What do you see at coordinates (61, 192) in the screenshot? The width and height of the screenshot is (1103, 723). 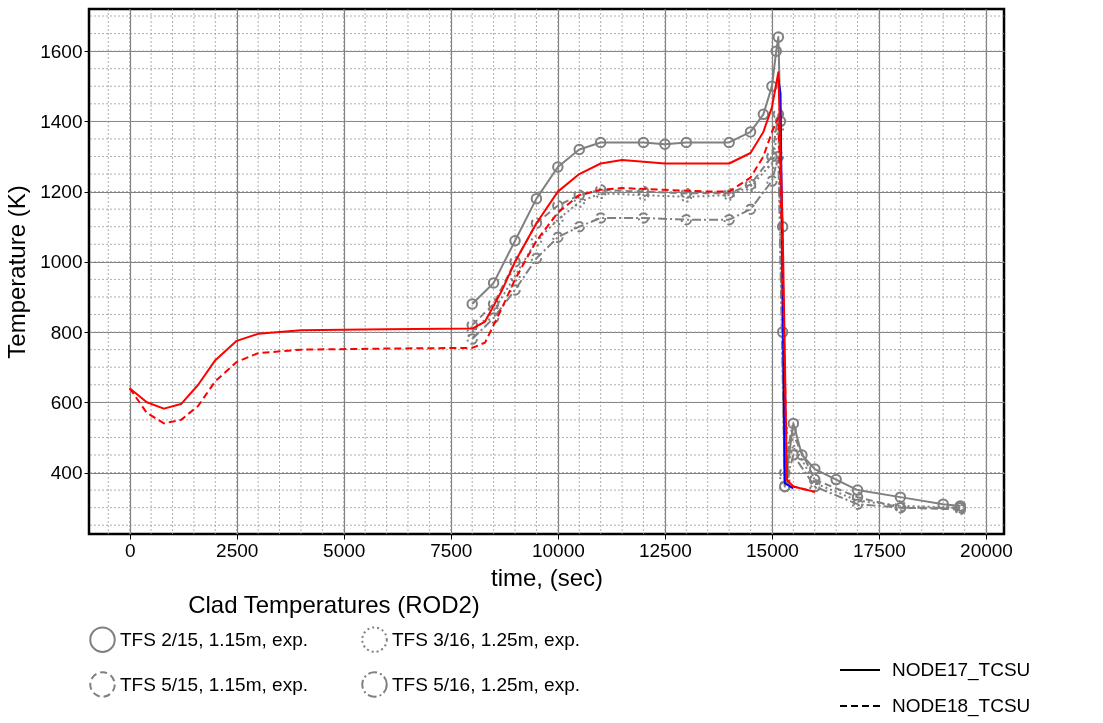 I see `y-tick-label: 1200` at bounding box center [61, 192].